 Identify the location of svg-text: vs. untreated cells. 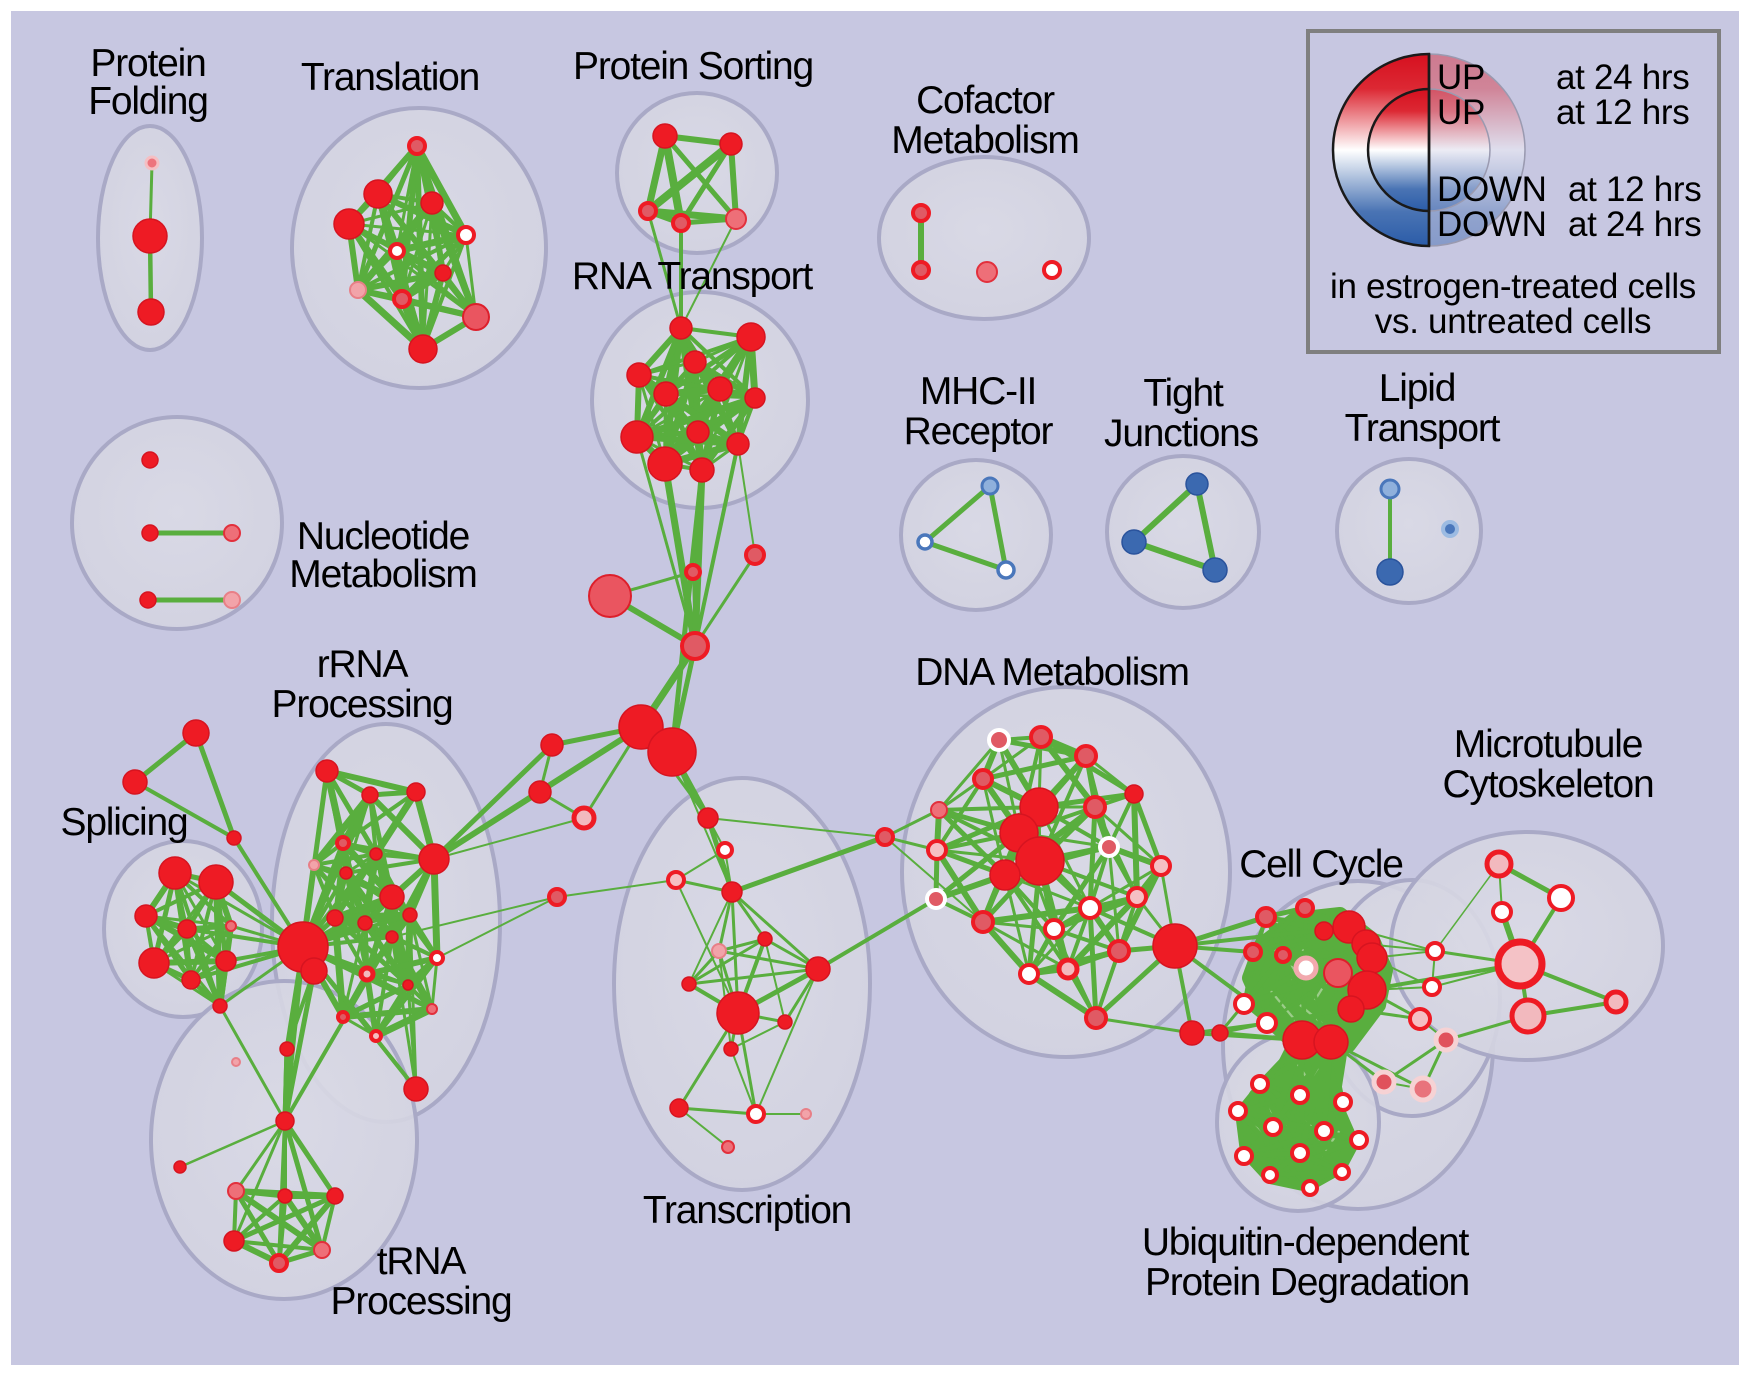
(1513, 321).